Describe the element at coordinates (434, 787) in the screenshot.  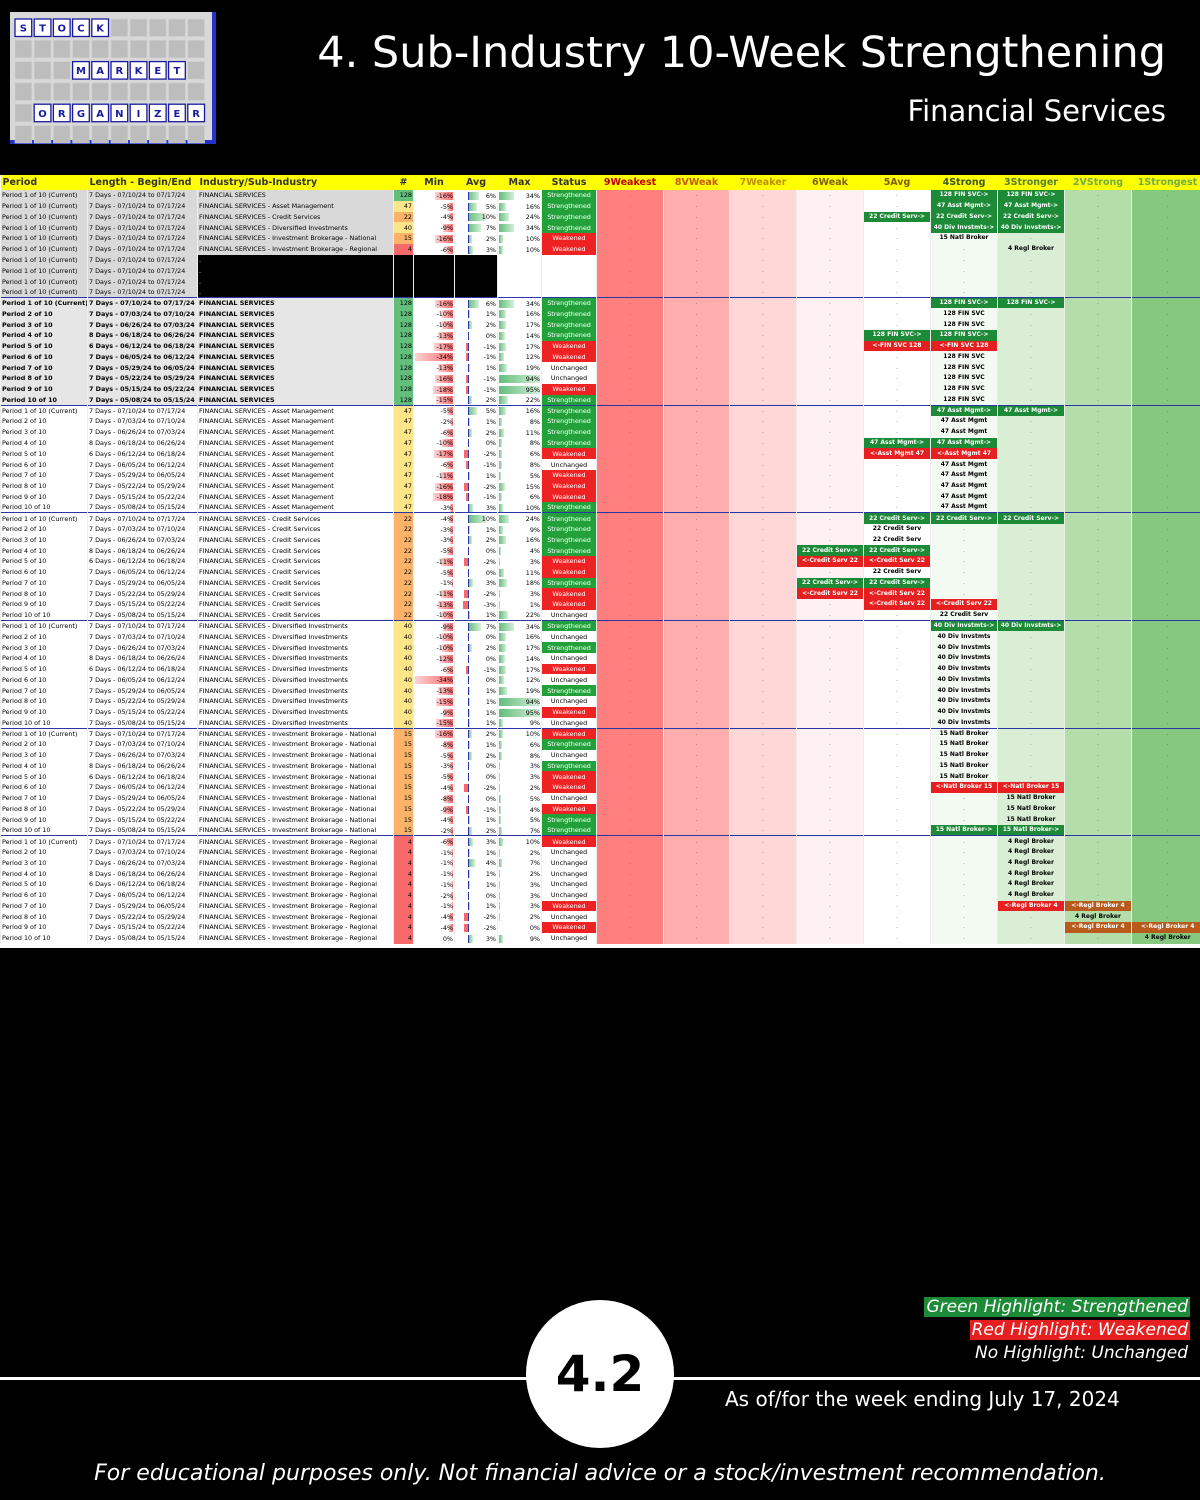
I see `min-cell: -4%` at that location.